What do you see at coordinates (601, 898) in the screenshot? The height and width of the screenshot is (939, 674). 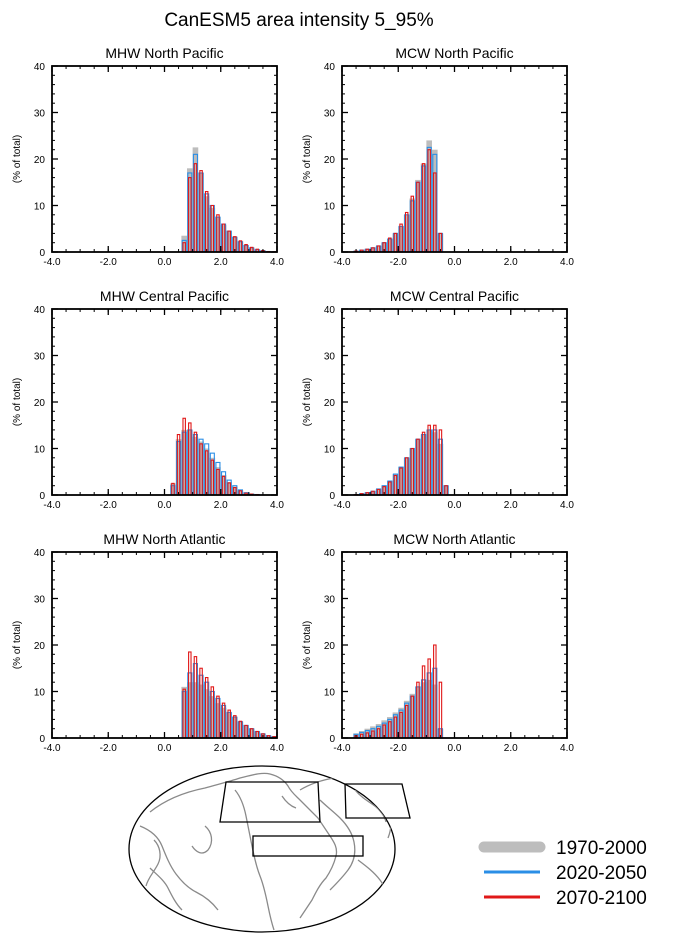 I see `legend-label-2070-2100: 2070-2100` at bounding box center [601, 898].